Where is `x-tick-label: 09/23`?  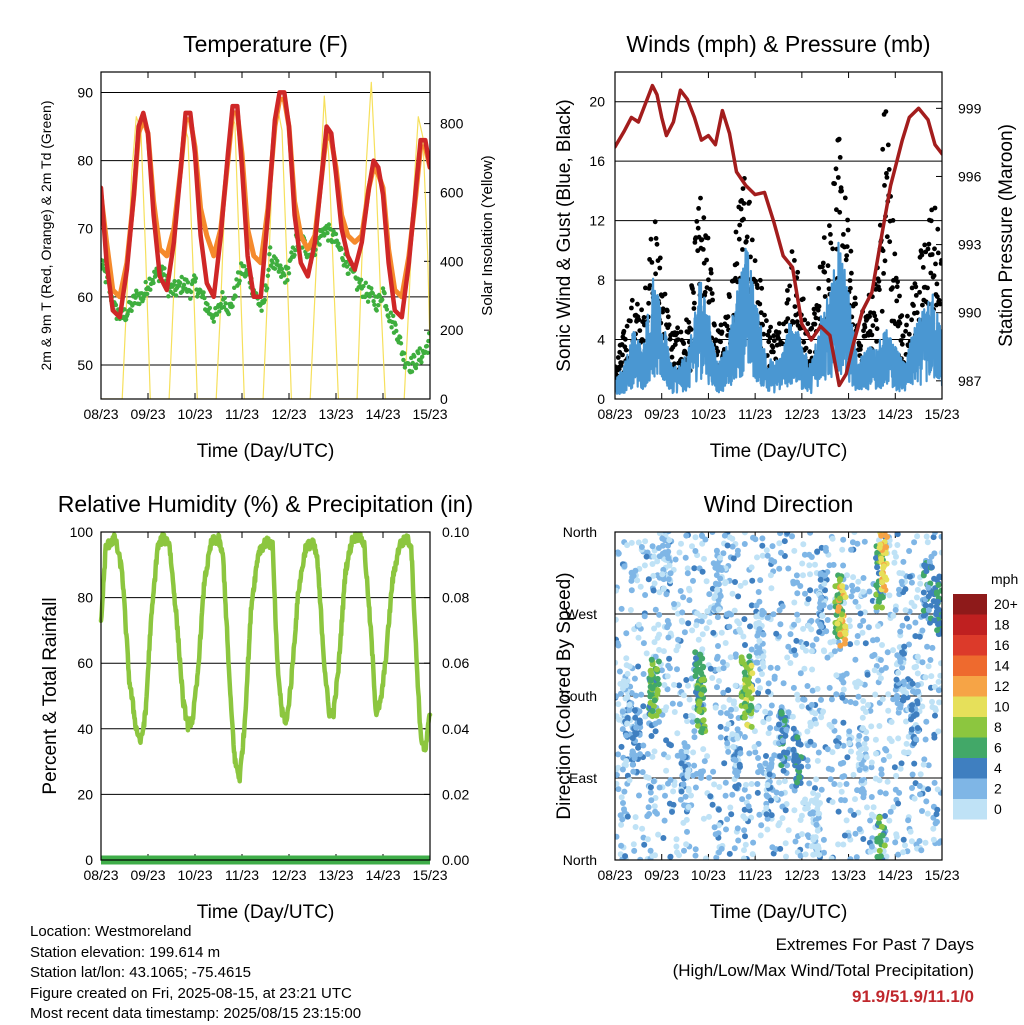 x-tick-label: 09/23 is located at coordinates (661, 414).